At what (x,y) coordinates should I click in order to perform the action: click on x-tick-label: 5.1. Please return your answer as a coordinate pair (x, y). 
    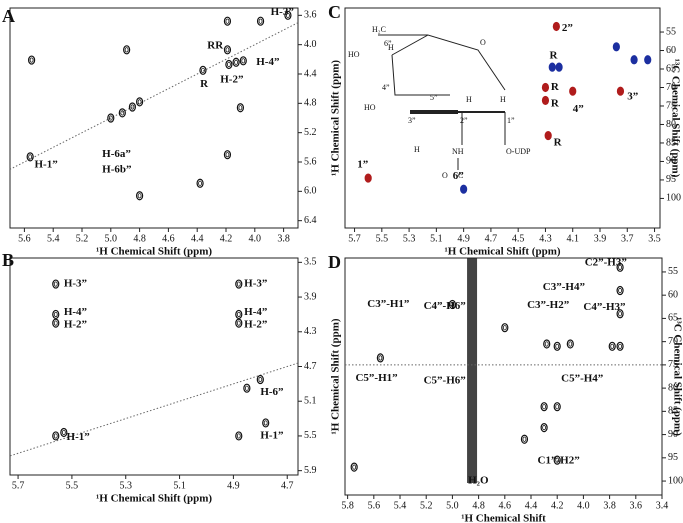
    Looking at the image, I should click on (436, 238).